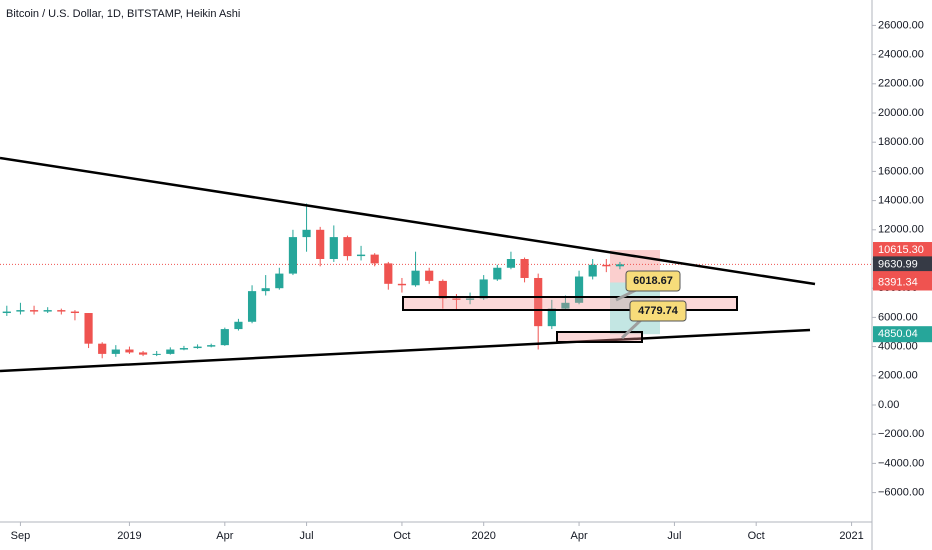 The width and height of the screenshot is (932, 550). What do you see at coordinates (898, 282) in the screenshot?
I see `price-marker-label: 8391.34` at bounding box center [898, 282].